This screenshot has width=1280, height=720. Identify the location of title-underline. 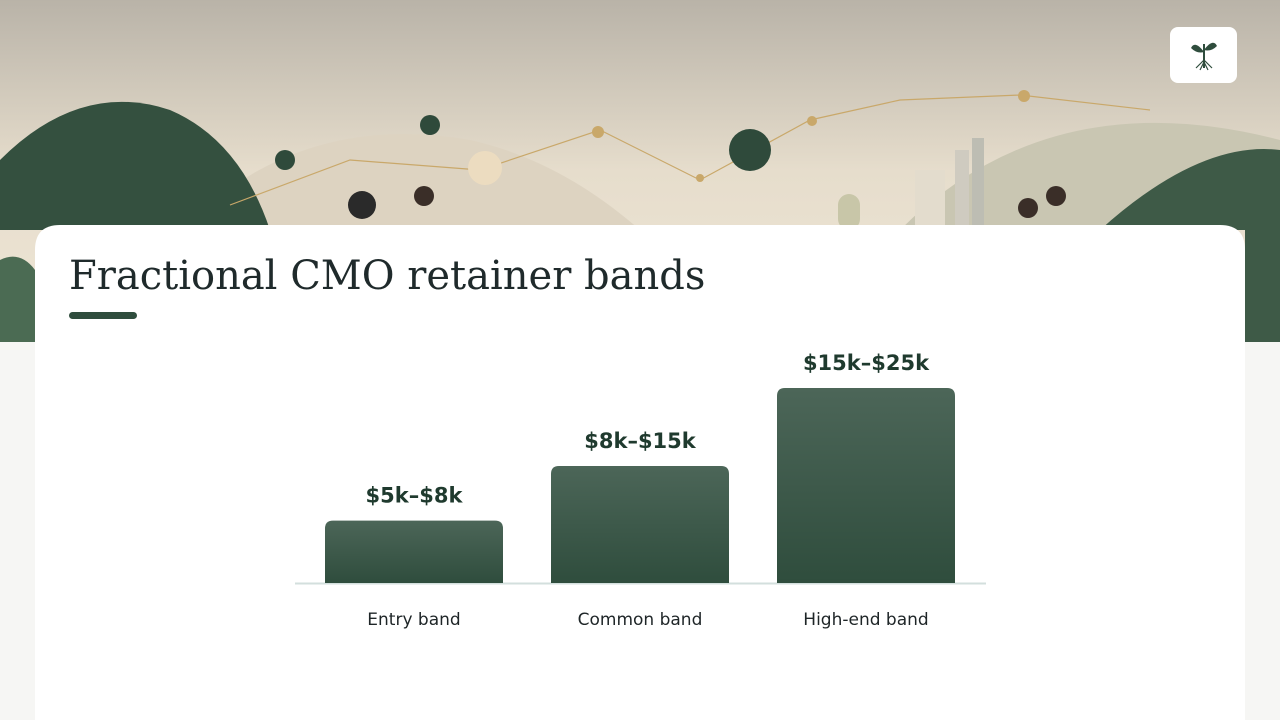
(103, 315).